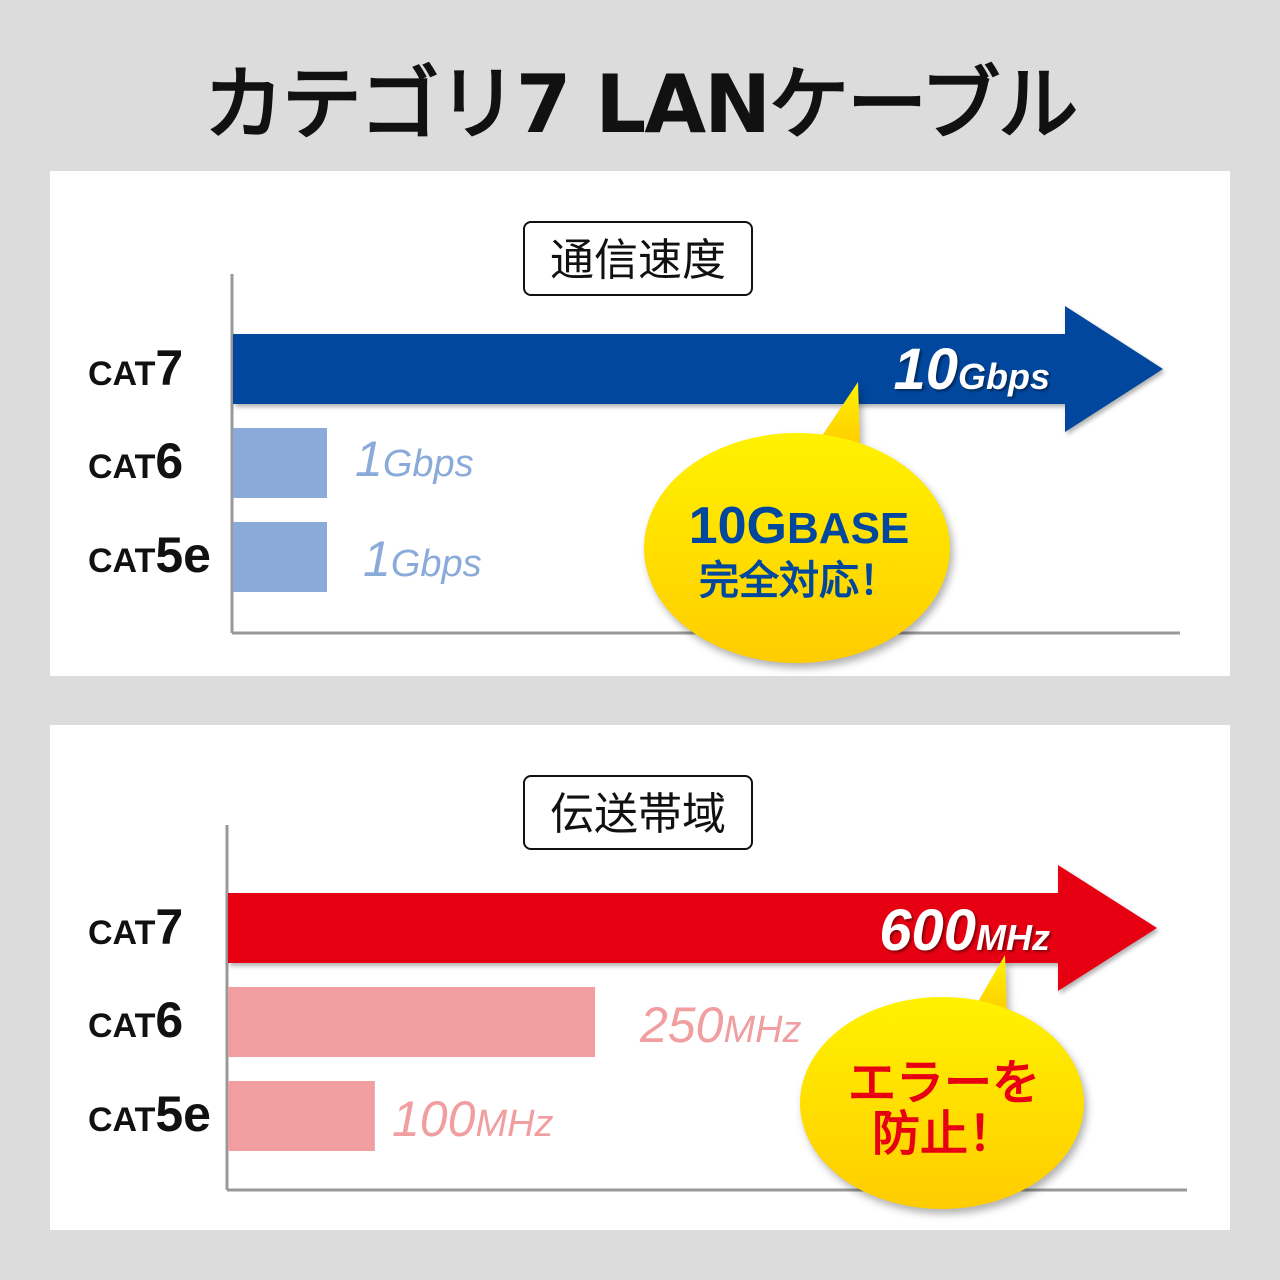 The height and width of the screenshot is (1280, 1280). Describe the element at coordinates (944, 1134) in the screenshot. I see `callout-text-line: 防止！` at that location.